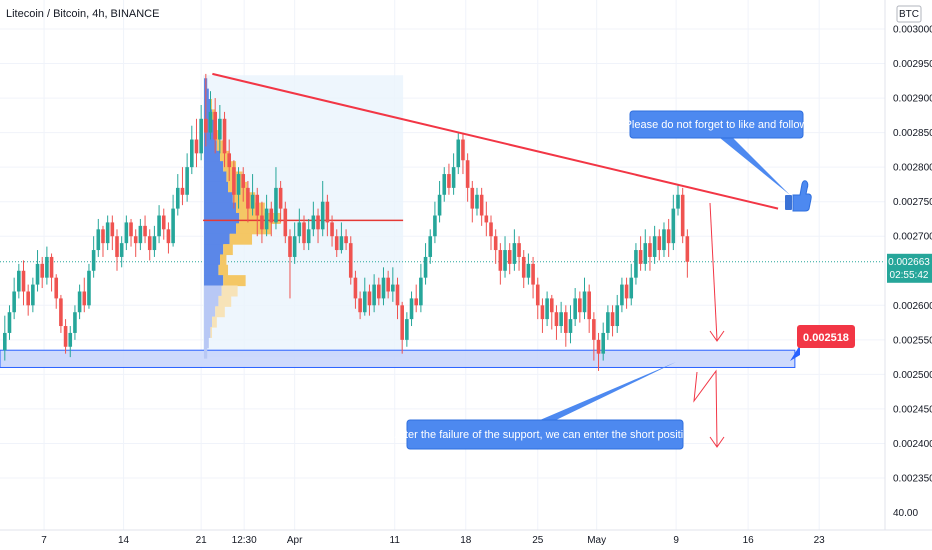 The height and width of the screenshot is (550, 932). Describe the element at coordinates (912, 444) in the screenshot. I see `y-tick-label: 0.002400` at that location.